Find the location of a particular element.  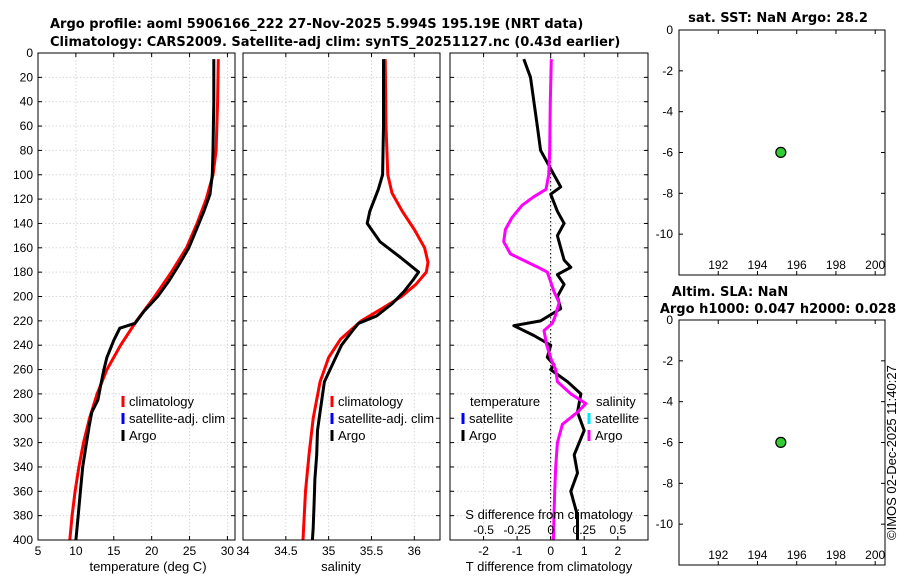

sal-diff-tick-label: -0.25 is located at coordinates (517, 530).